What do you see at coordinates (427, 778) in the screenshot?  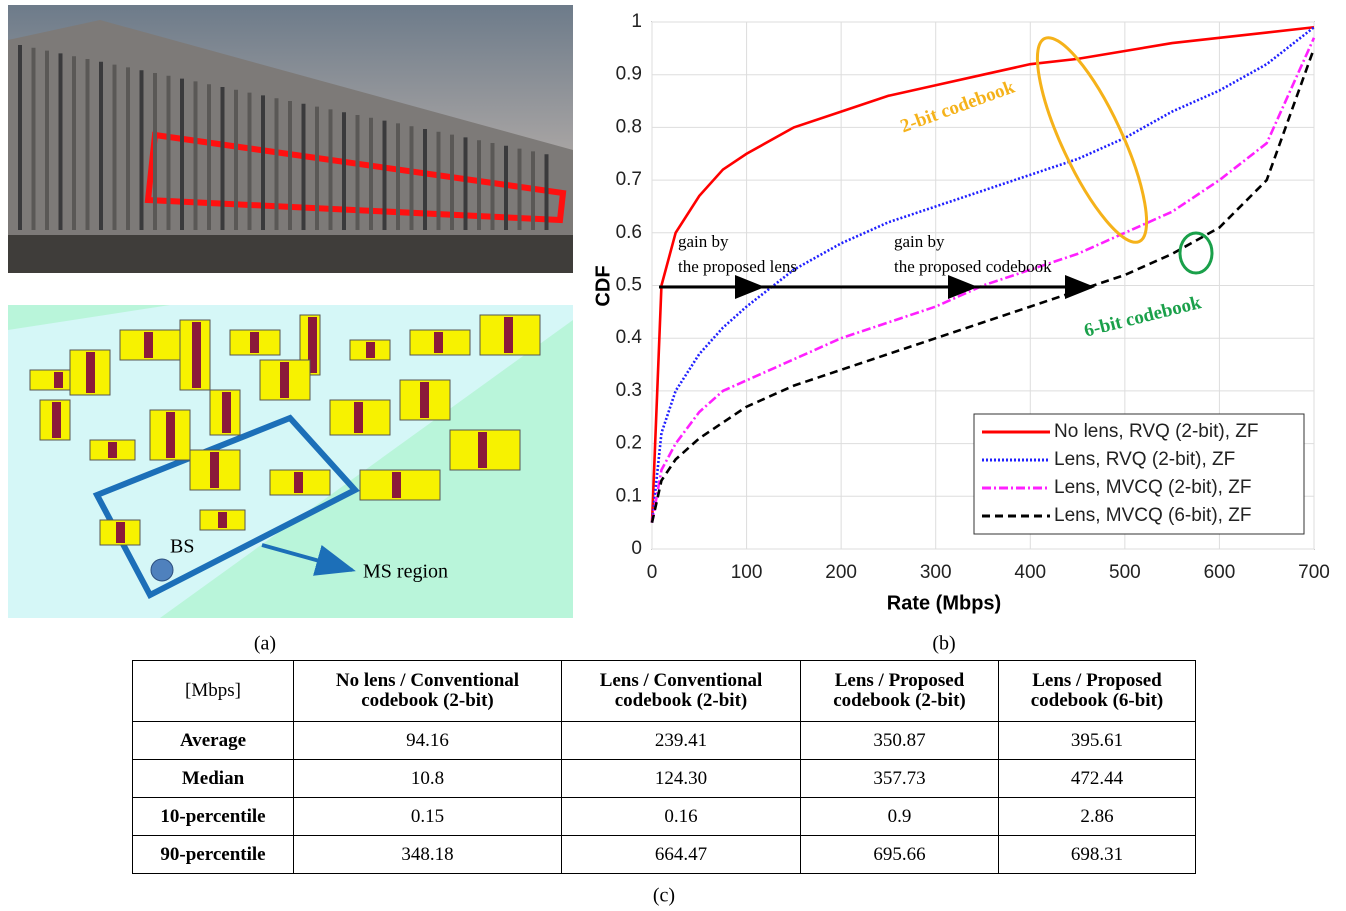 I see `table-cell: 10.8` at bounding box center [427, 778].